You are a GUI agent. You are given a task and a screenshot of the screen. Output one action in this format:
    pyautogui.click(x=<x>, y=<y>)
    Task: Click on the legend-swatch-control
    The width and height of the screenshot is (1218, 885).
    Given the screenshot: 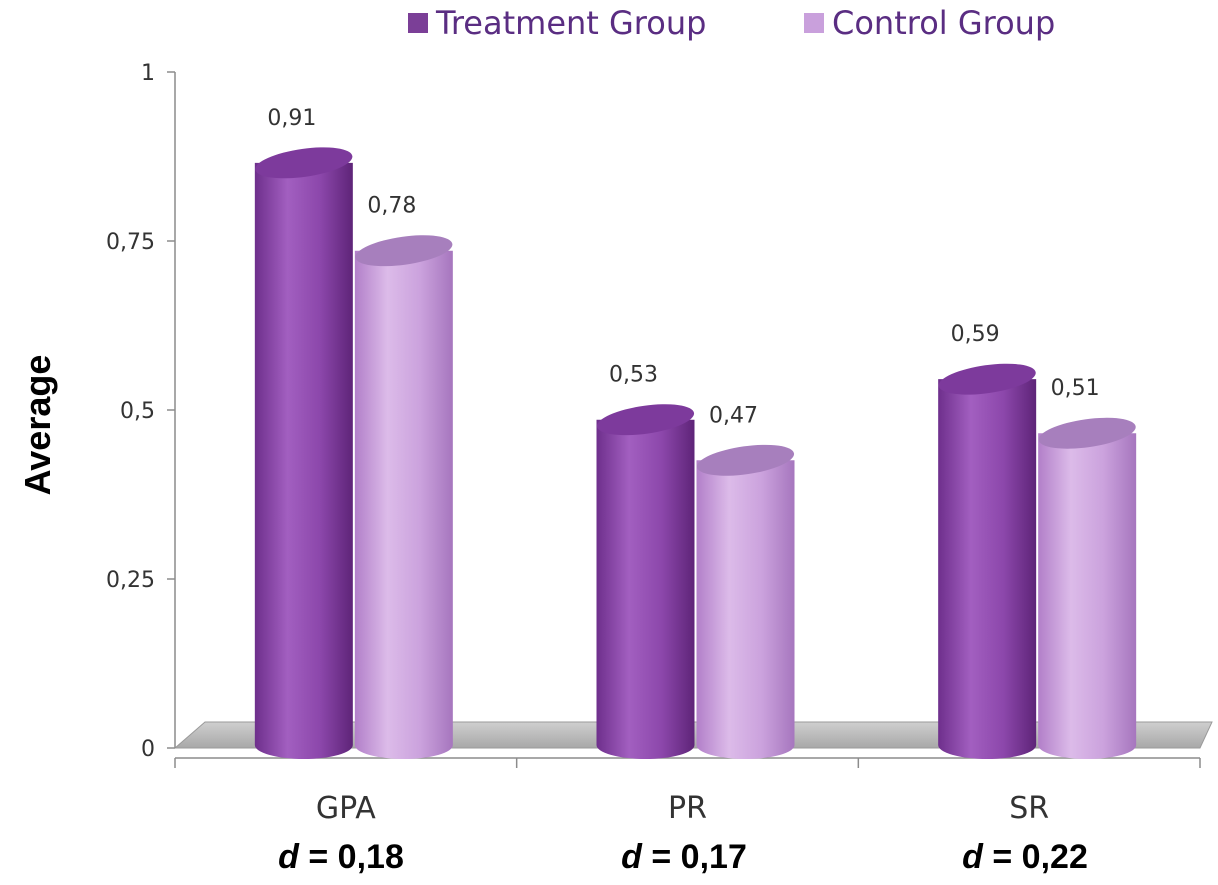 What is the action you would take?
    pyautogui.click(x=814, y=23)
    